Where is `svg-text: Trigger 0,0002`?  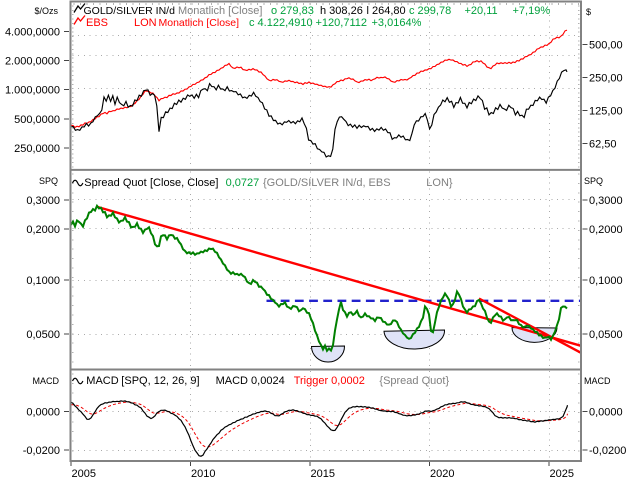
svg-text: Trigger 0,0002 is located at coordinates (329, 381).